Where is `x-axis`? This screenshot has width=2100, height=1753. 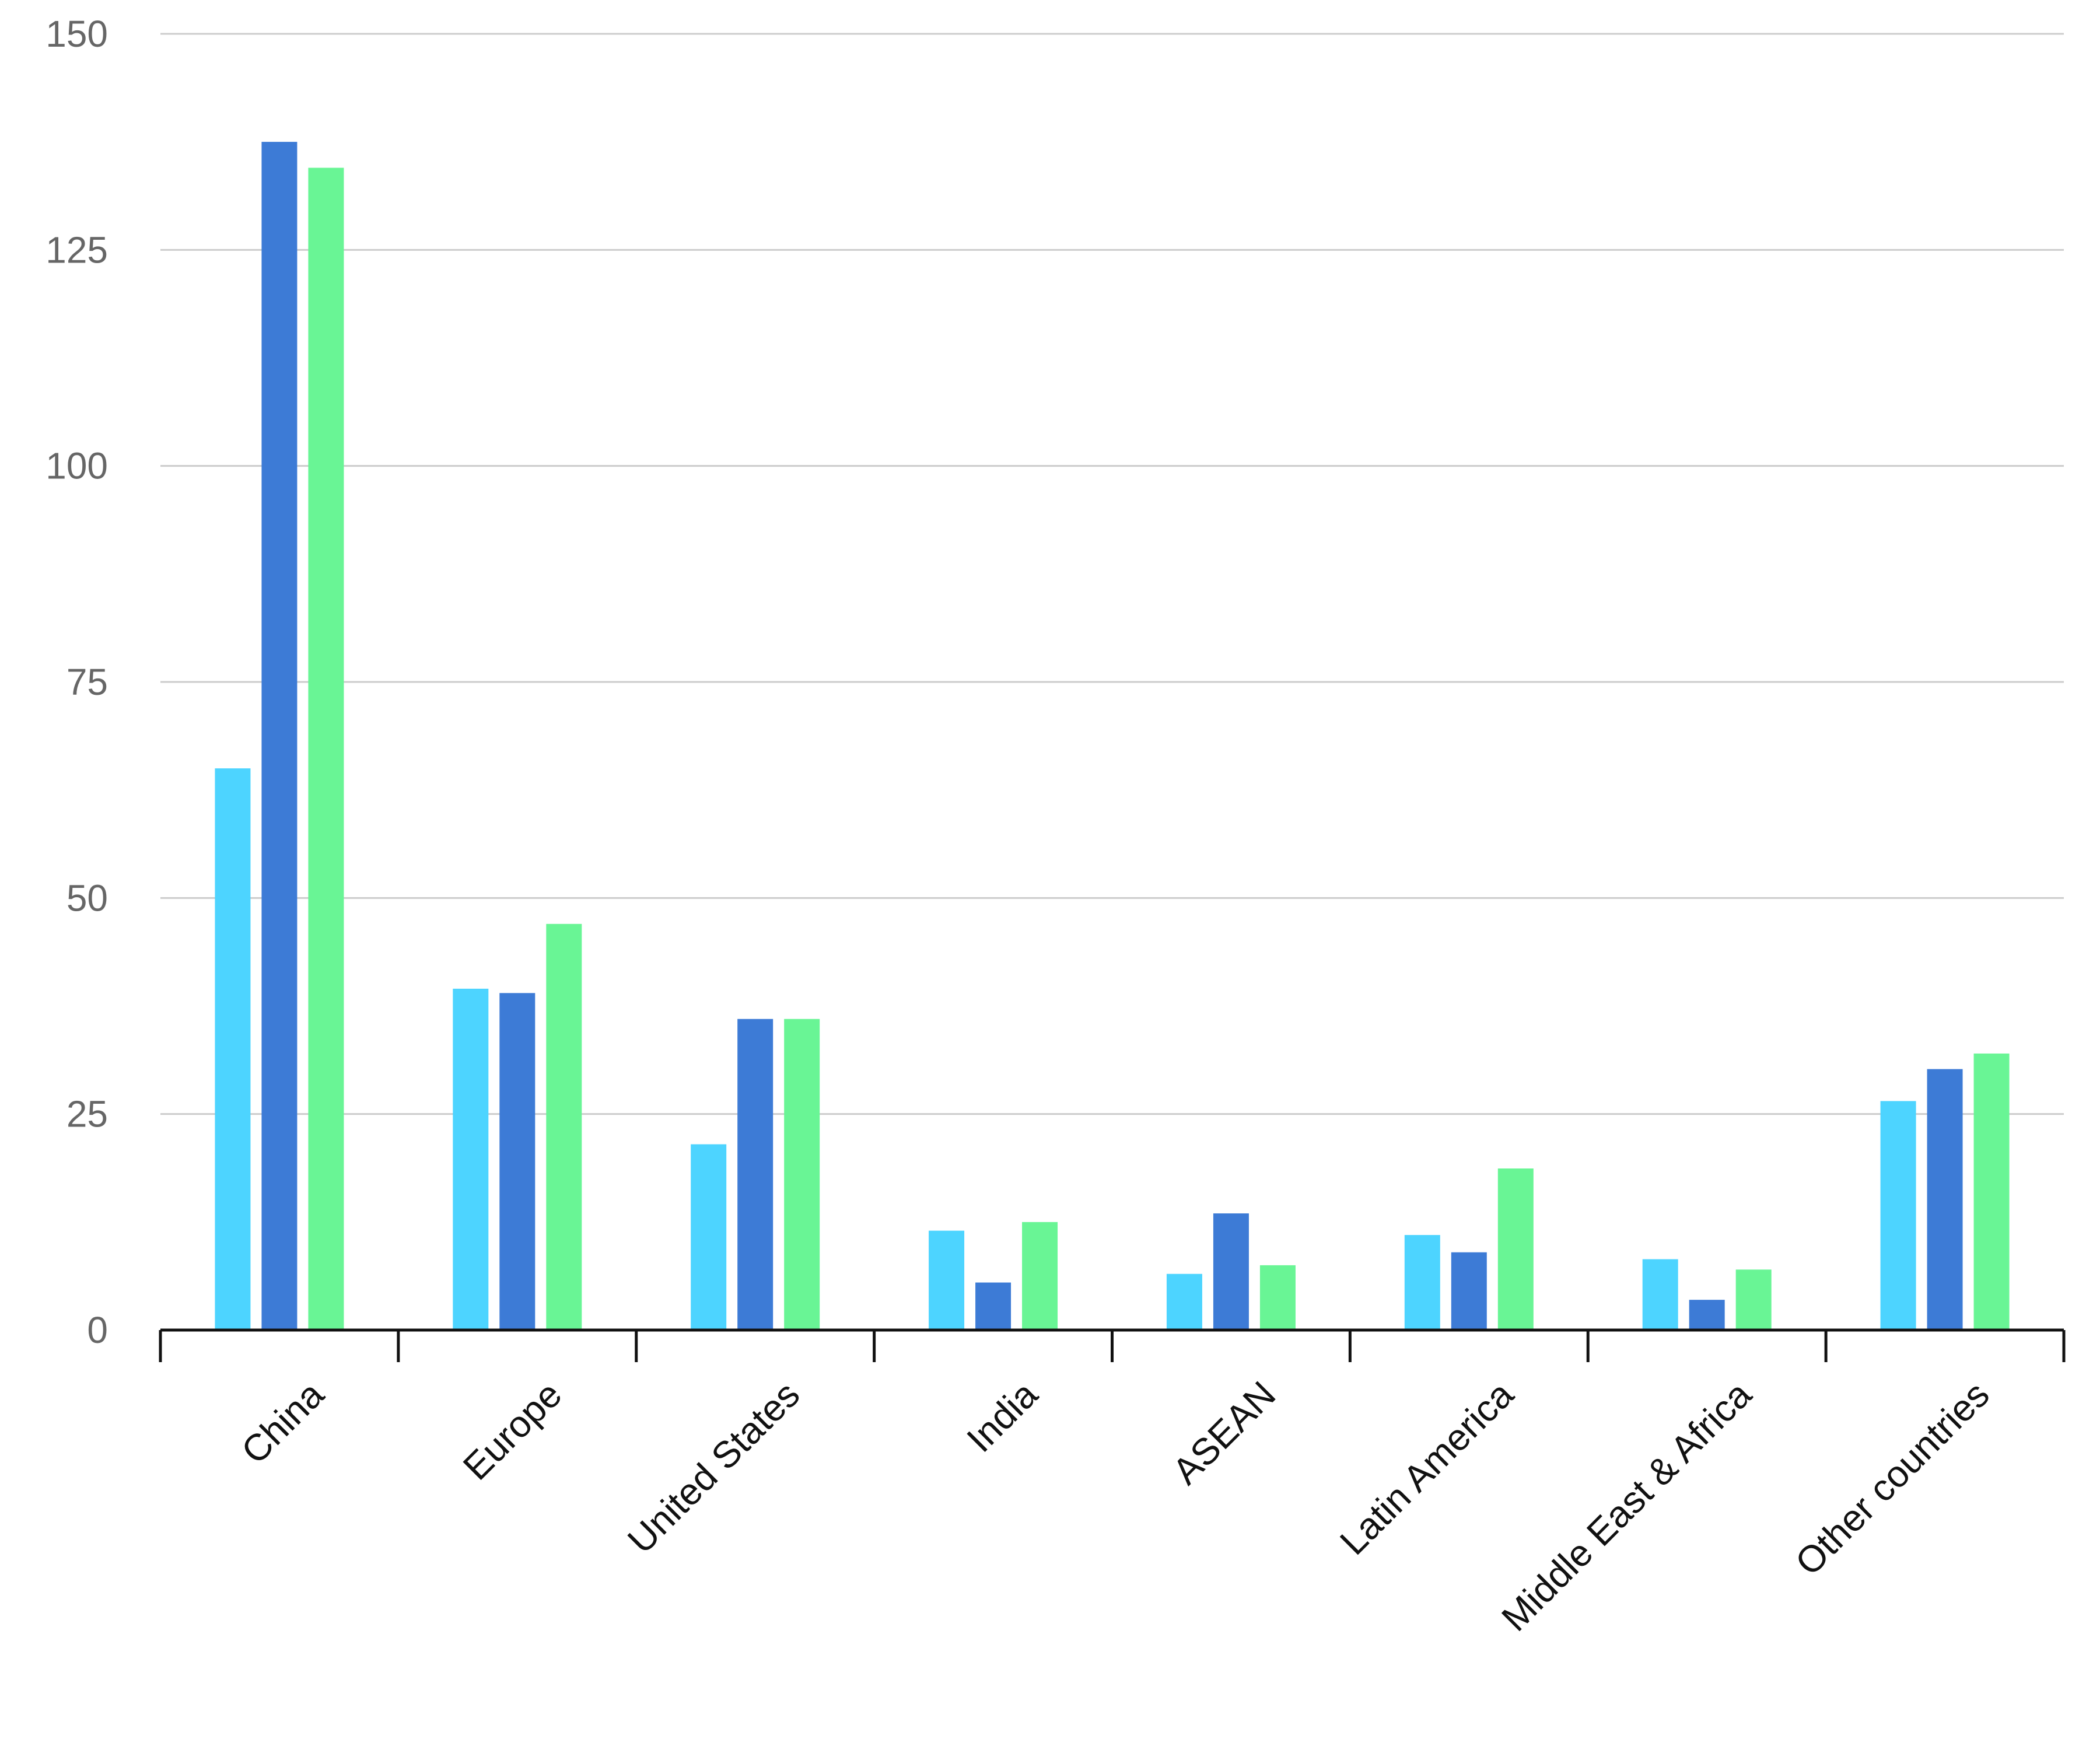 x-axis is located at coordinates (1112, 1345).